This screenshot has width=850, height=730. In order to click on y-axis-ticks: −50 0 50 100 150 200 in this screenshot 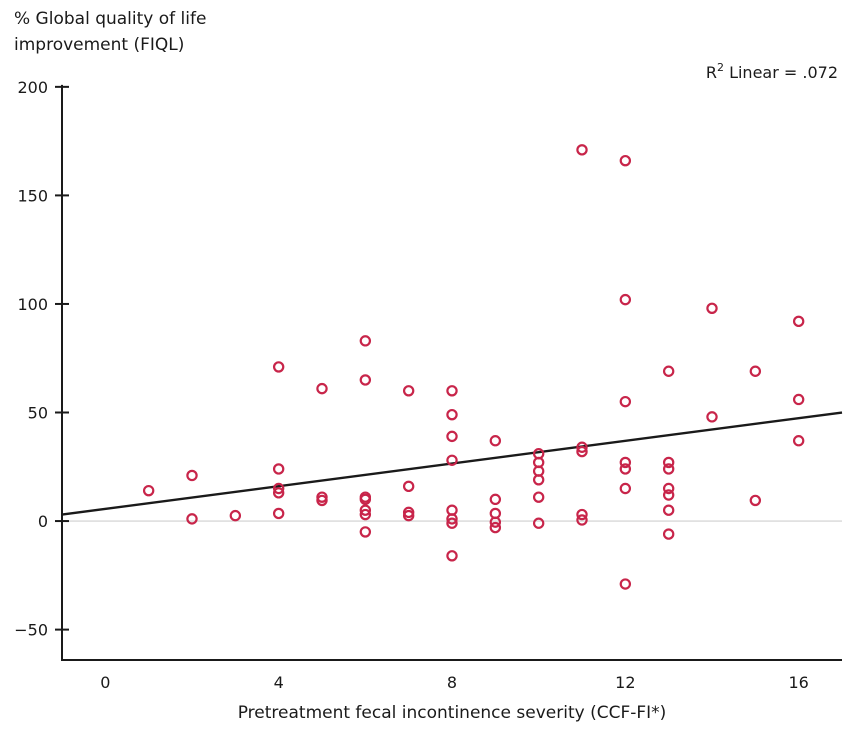, I will do `click(41, 359)`.